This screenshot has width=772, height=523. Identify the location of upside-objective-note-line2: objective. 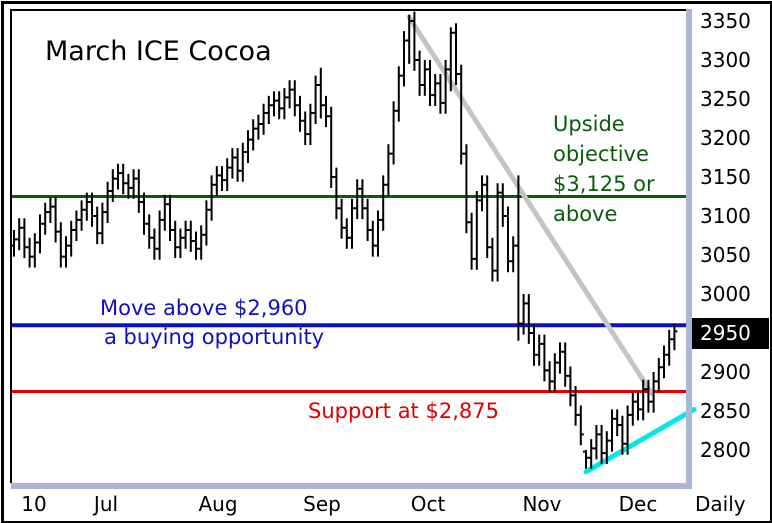
(601, 154).